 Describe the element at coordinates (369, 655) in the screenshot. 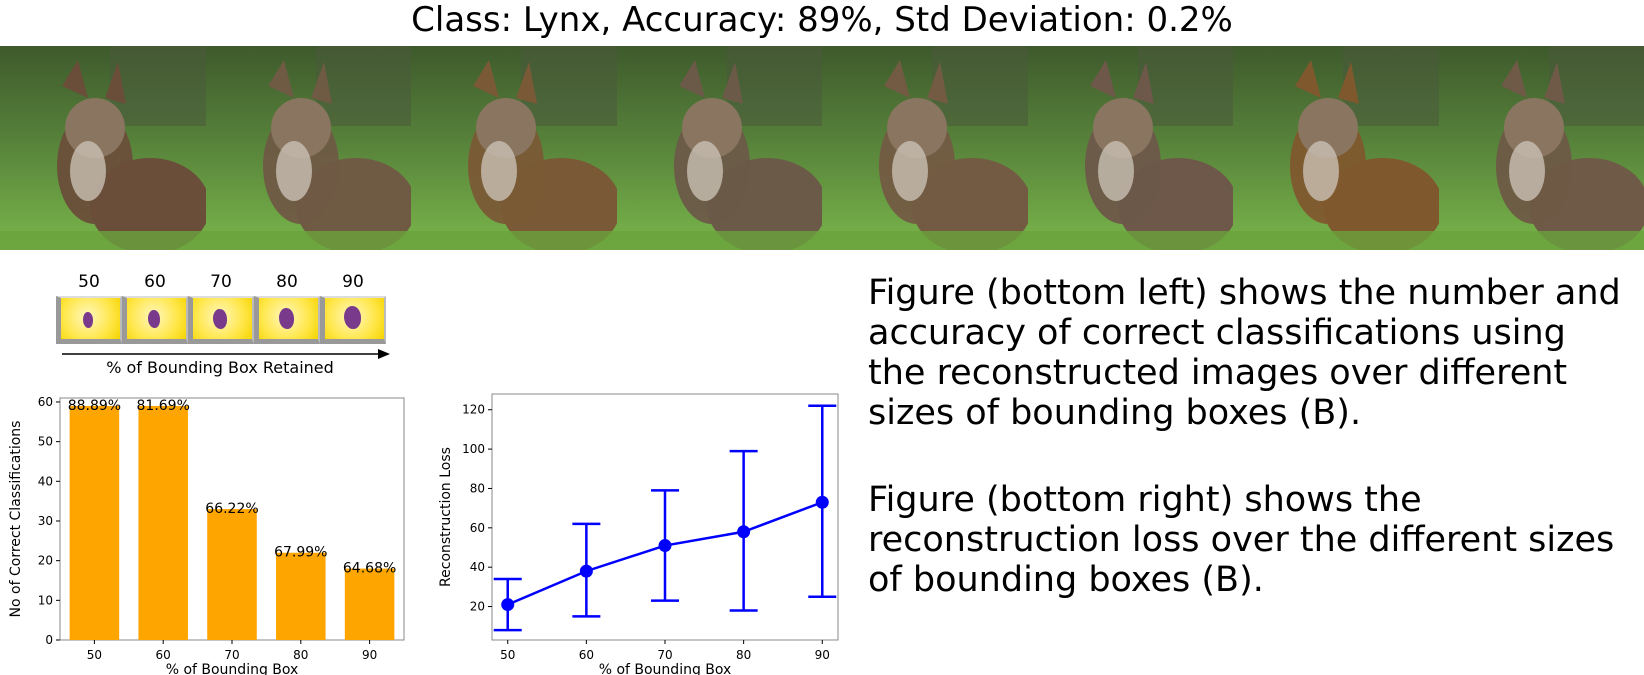

I see `bar-x-tick-label: 90` at that location.